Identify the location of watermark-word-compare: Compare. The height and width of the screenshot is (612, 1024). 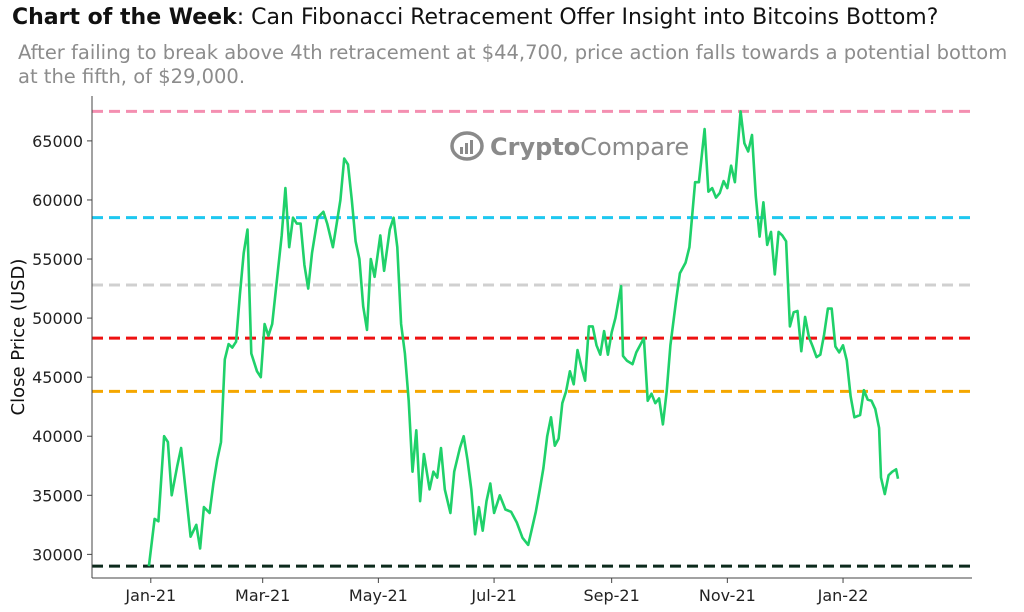
(634, 147).